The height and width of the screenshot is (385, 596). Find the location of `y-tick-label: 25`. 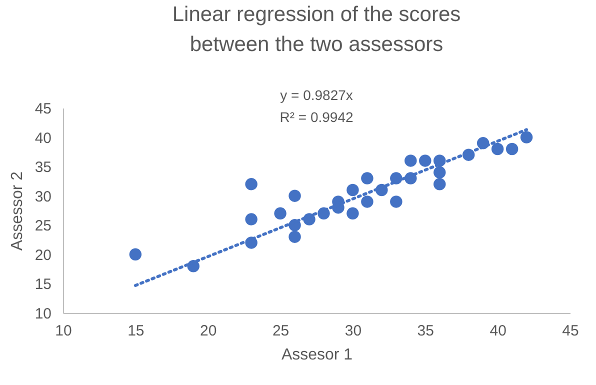

y-tick-label: 25 is located at coordinates (43, 226).